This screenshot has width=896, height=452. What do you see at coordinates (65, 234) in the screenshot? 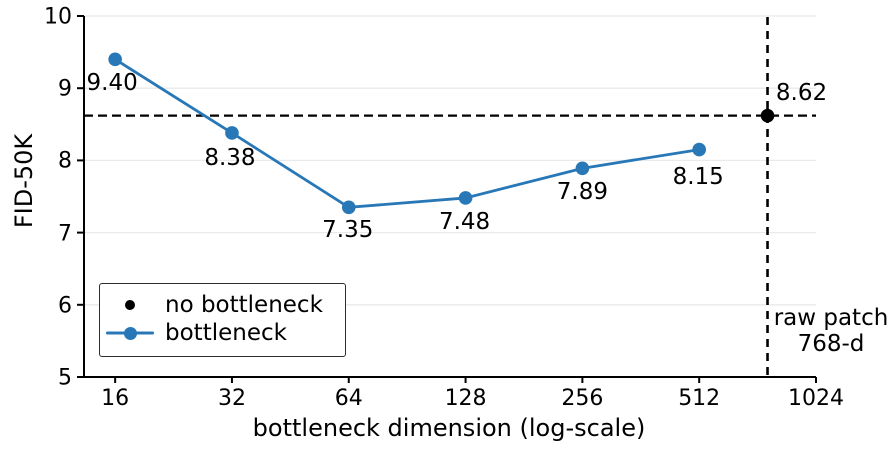
I see `y-tick-label: 7` at bounding box center [65, 234].